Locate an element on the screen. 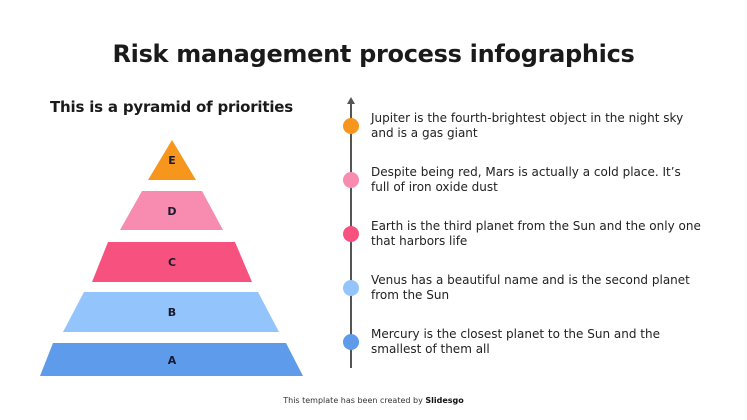 The height and width of the screenshot is (420, 747). pyramid-label-b: B is located at coordinates (172, 312).